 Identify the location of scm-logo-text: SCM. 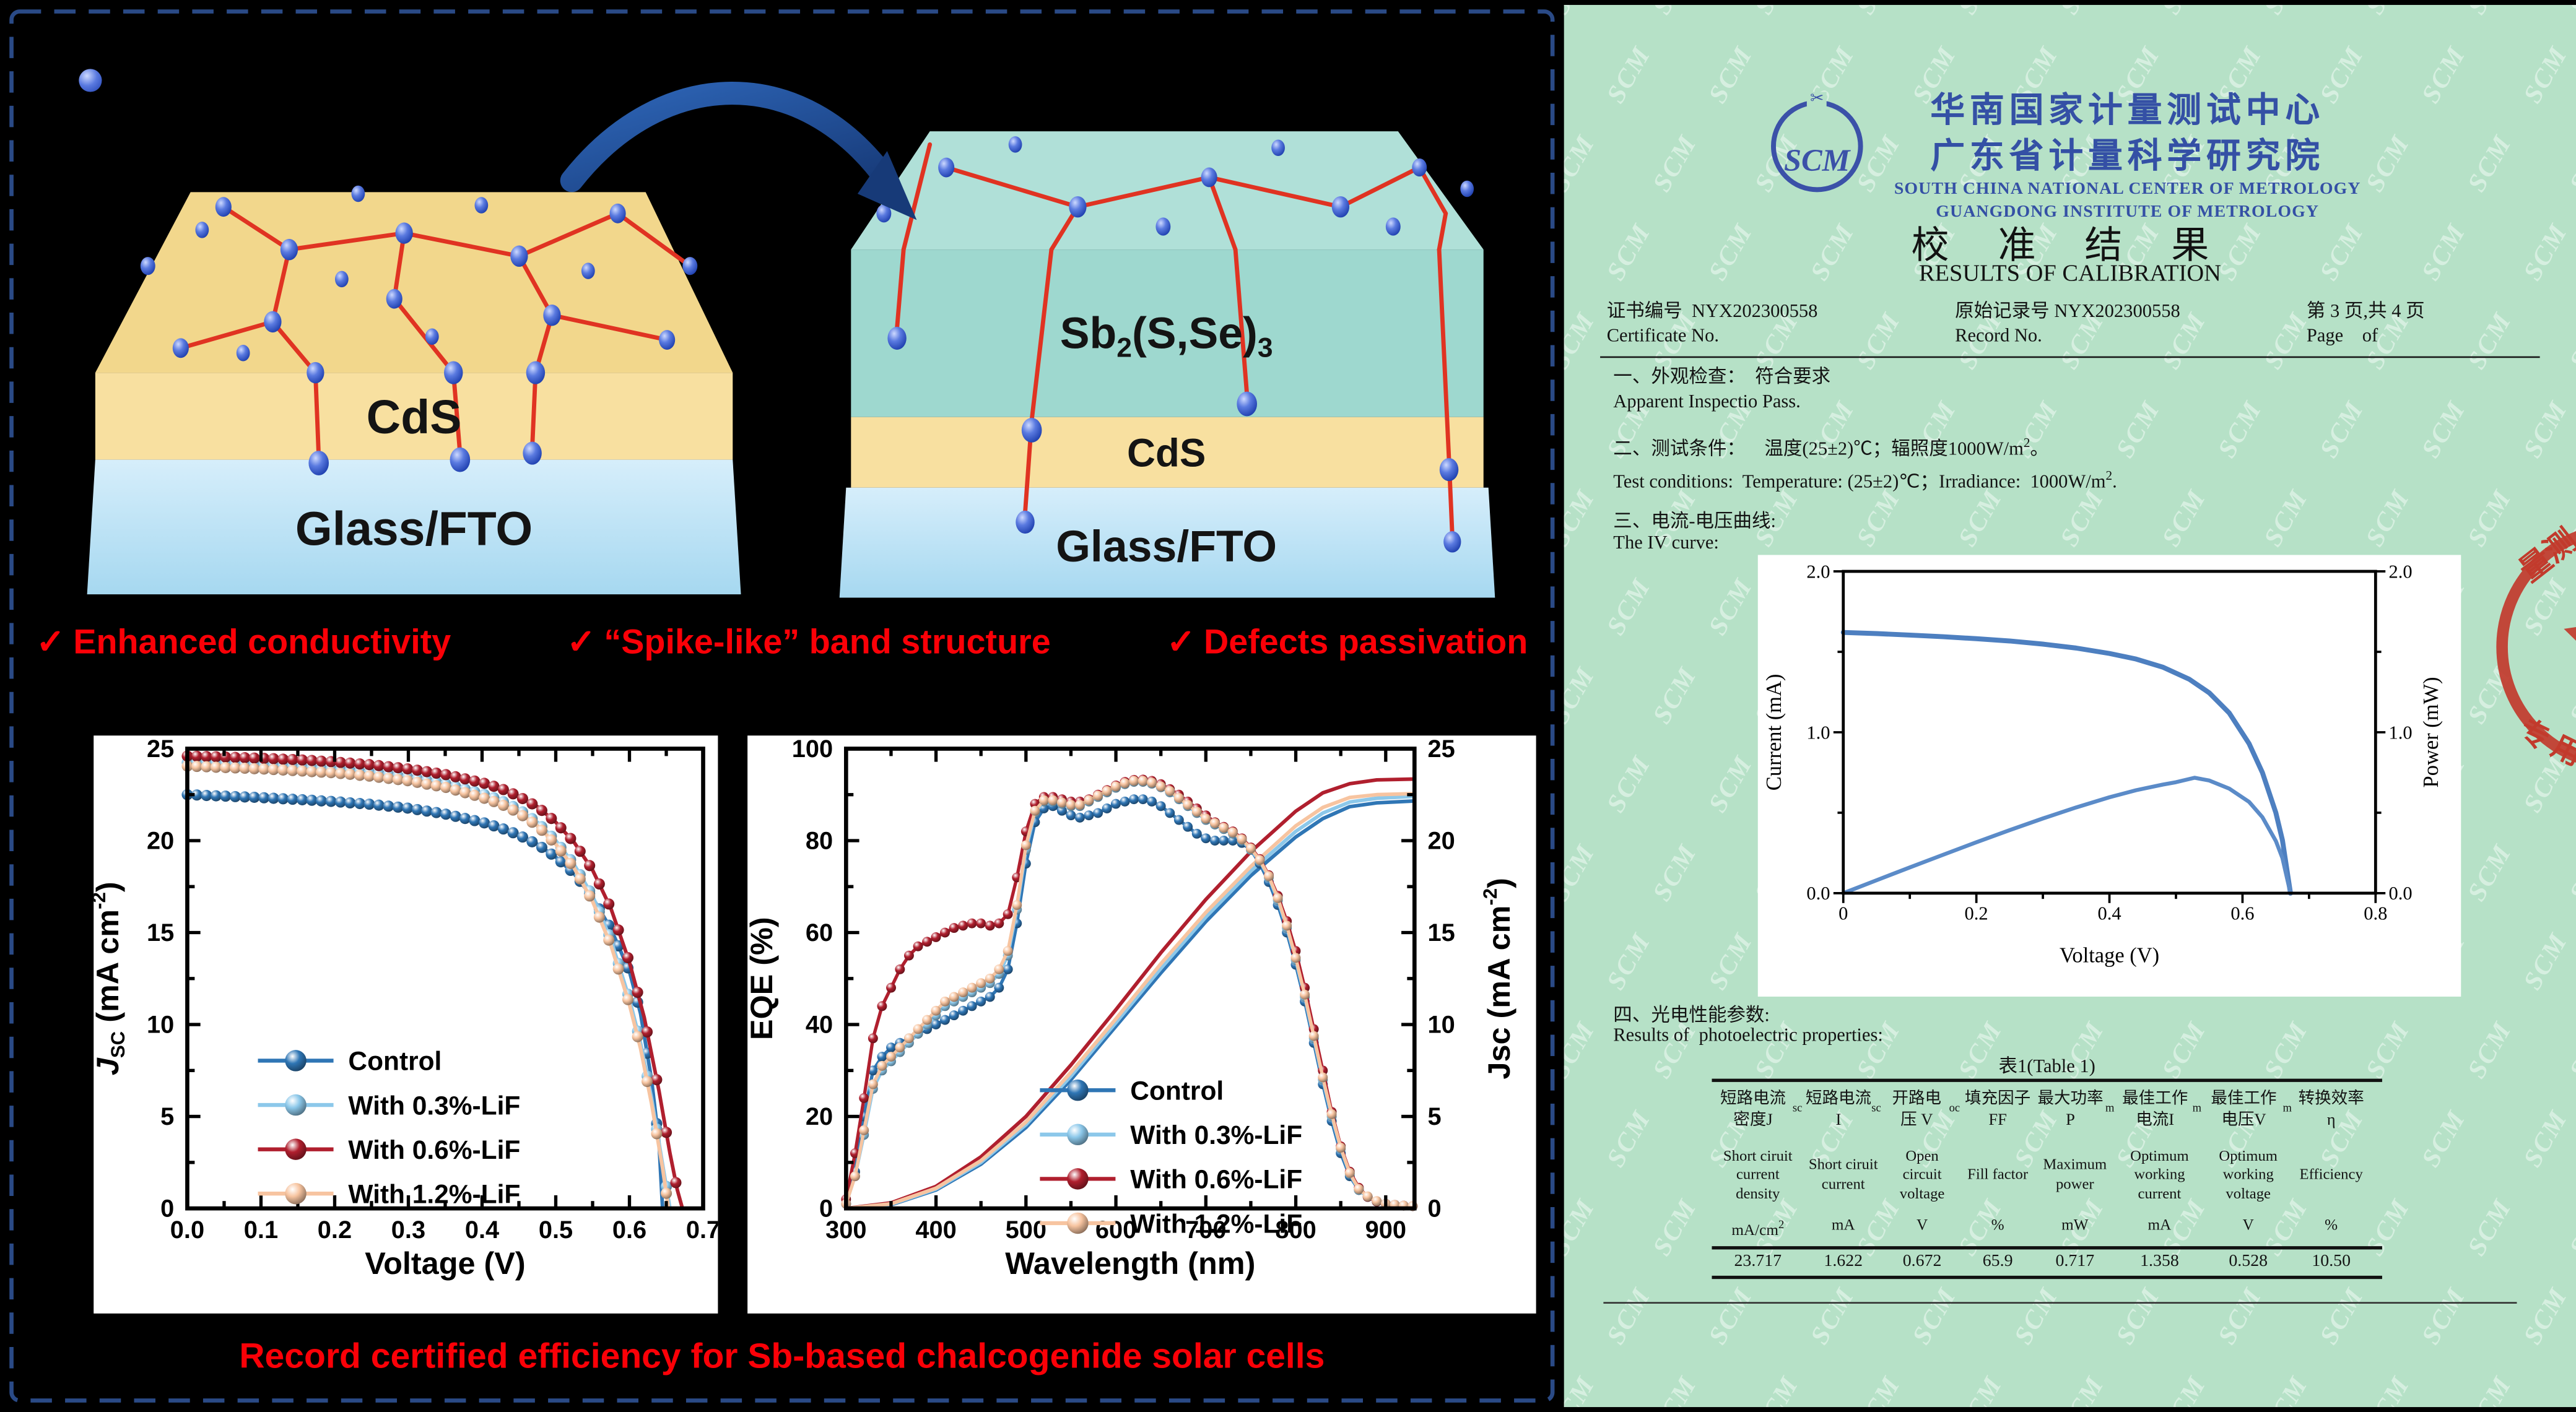
(1817, 162).